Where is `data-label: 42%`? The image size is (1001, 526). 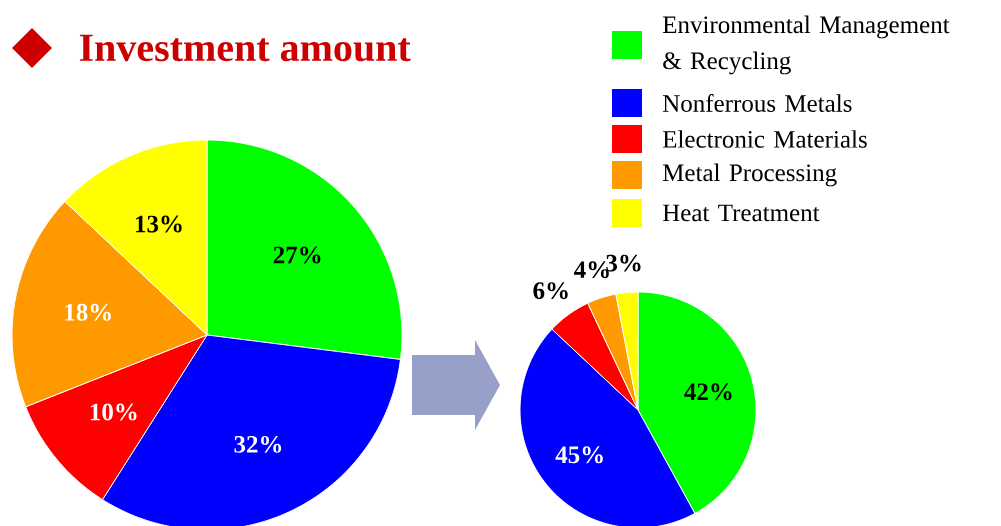 data-label: 42% is located at coordinates (708, 392).